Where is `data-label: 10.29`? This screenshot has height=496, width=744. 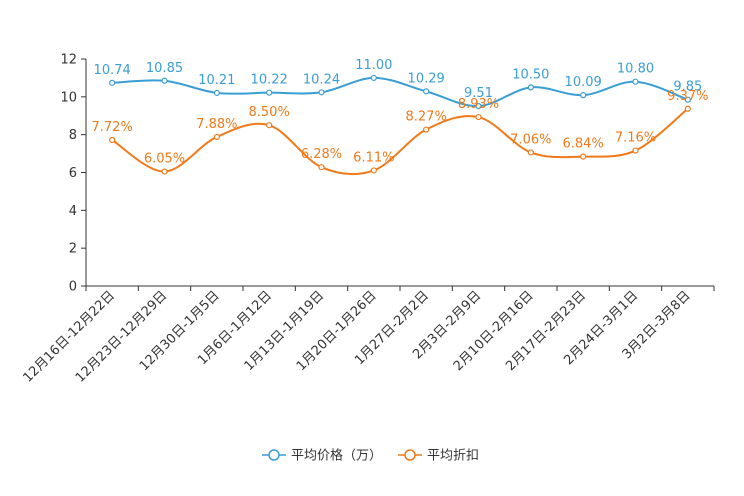
data-label: 10.29 is located at coordinates (426, 78).